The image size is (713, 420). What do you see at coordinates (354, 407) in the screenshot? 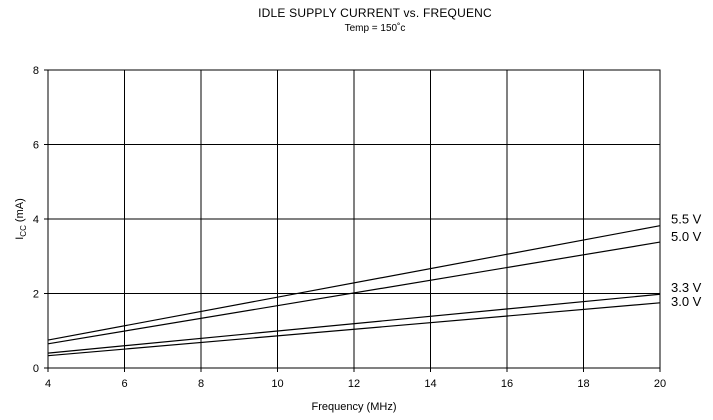
I see `x-axis-label: Frequency (MHz)` at bounding box center [354, 407].